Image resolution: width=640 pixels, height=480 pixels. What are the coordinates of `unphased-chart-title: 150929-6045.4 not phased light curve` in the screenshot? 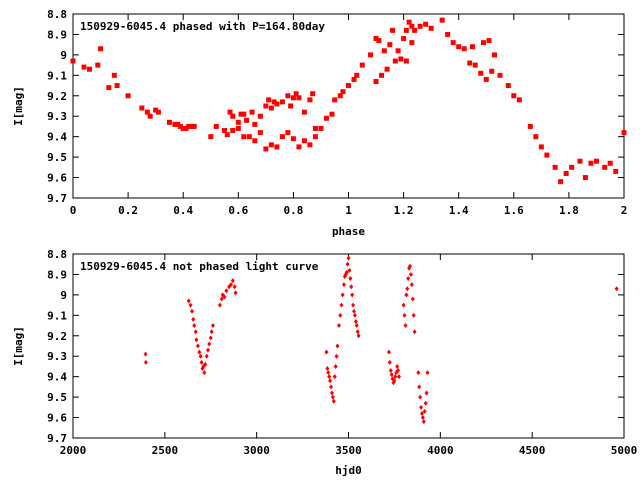 It's located at (199, 266).